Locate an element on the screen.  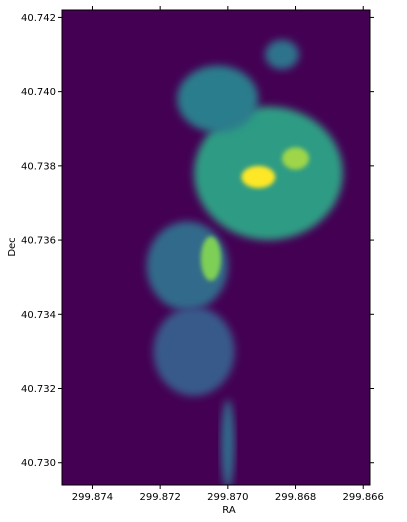
y-tick-label: 40.732 is located at coordinates (38, 389).